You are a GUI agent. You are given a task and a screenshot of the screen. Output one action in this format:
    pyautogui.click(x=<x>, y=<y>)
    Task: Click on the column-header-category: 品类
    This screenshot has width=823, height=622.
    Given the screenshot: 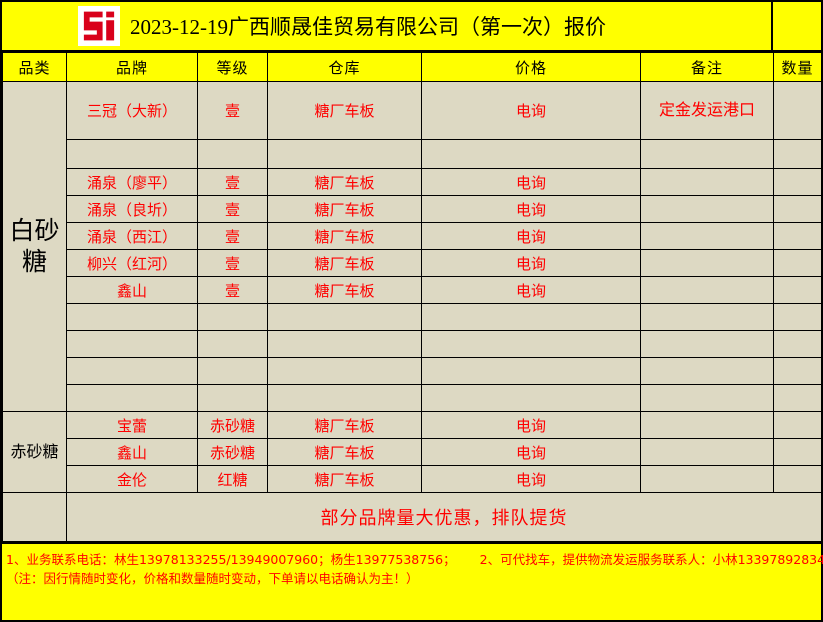 What is the action you would take?
    pyautogui.click(x=34, y=67)
    